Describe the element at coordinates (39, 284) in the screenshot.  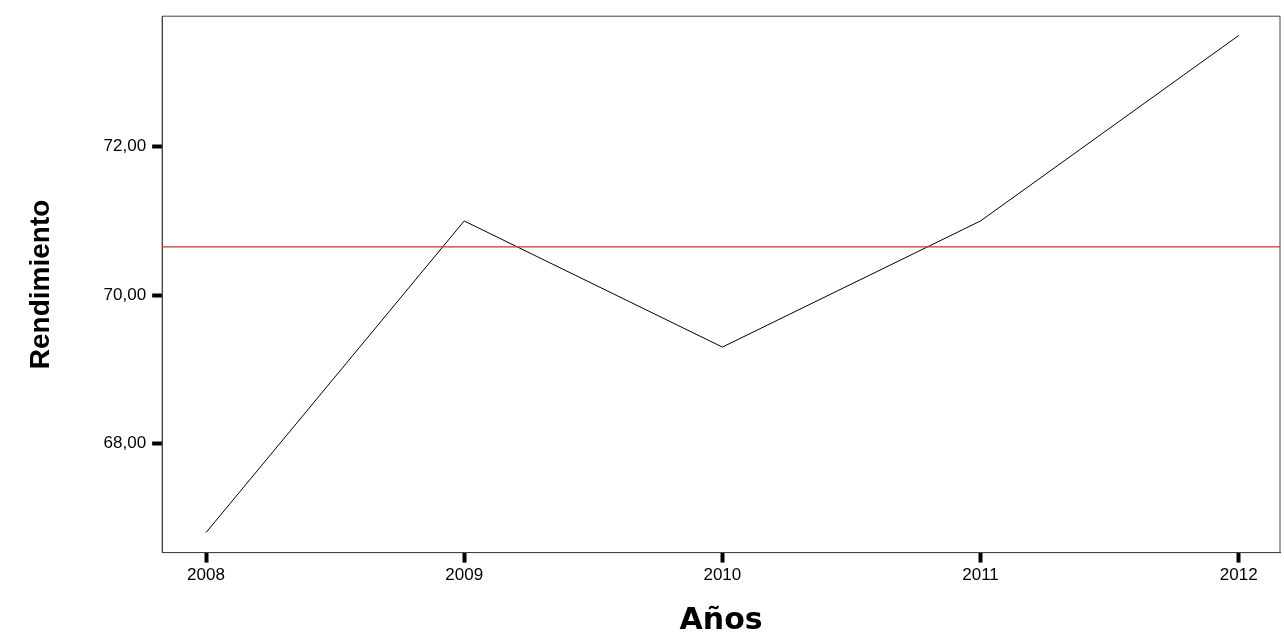
I see `y-axis-title: Rendimiento` at that location.